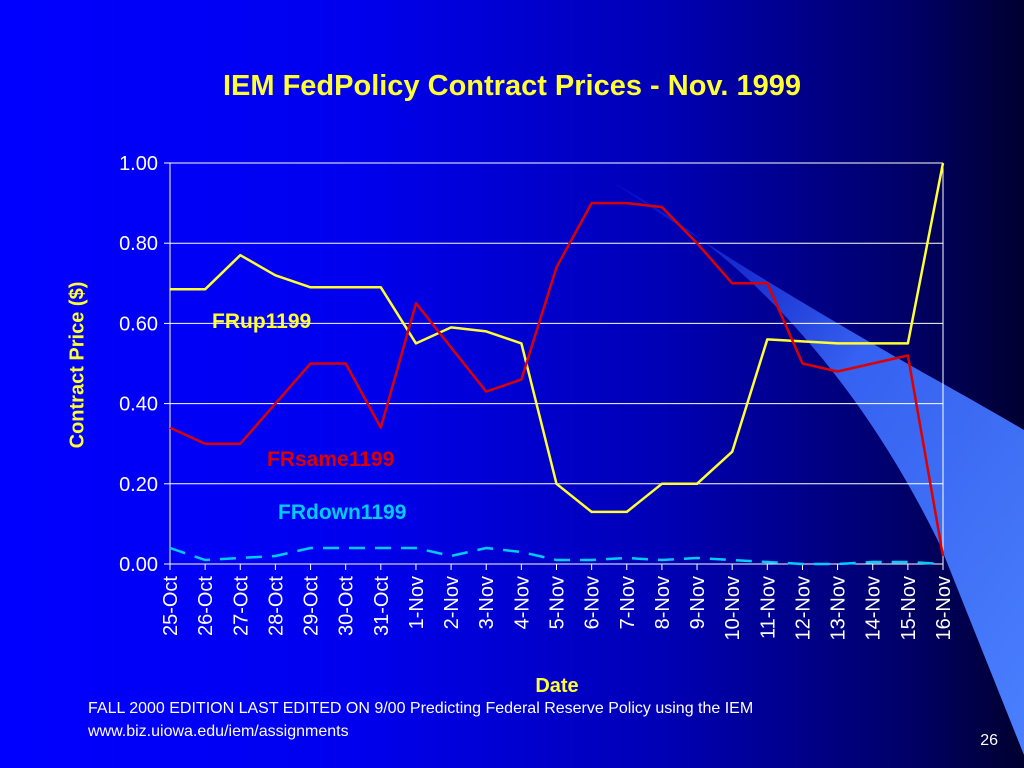 The width and height of the screenshot is (1024, 768). Describe the element at coordinates (558, 602) in the screenshot. I see `x-tick-label: 5-Nov` at that location.